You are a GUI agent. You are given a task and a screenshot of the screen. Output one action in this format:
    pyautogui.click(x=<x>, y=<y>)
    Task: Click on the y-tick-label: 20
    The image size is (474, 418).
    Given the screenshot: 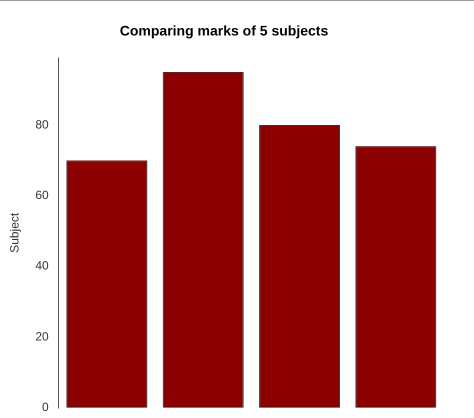 What is the action you would take?
    pyautogui.click(x=42, y=336)
    